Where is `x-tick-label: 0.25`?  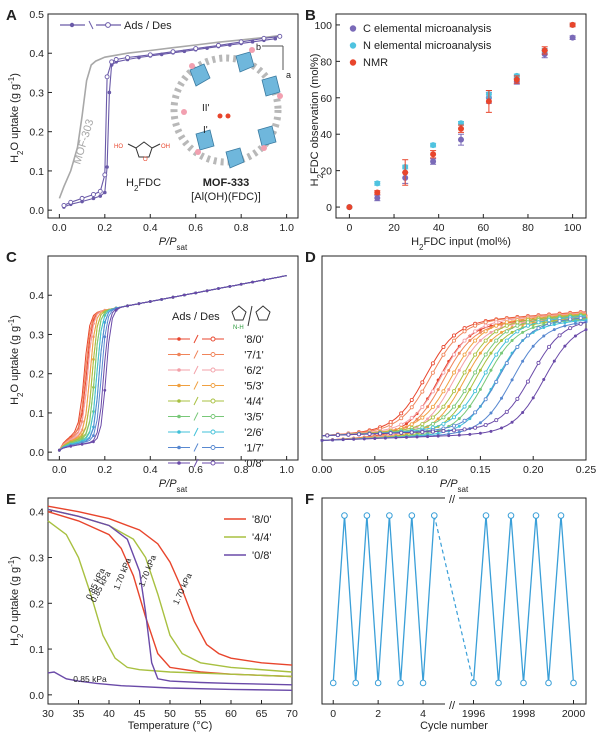
x-tick-label: 0.25 is located at coordinates (586, 470).